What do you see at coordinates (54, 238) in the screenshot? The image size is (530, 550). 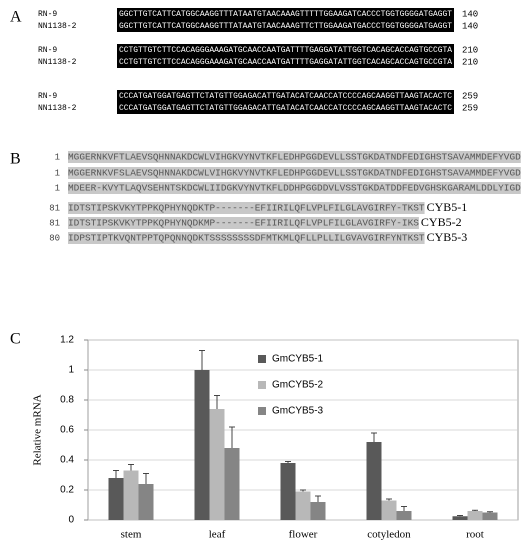 I see `sequence-start: 80` at bounding box center [54, 238].